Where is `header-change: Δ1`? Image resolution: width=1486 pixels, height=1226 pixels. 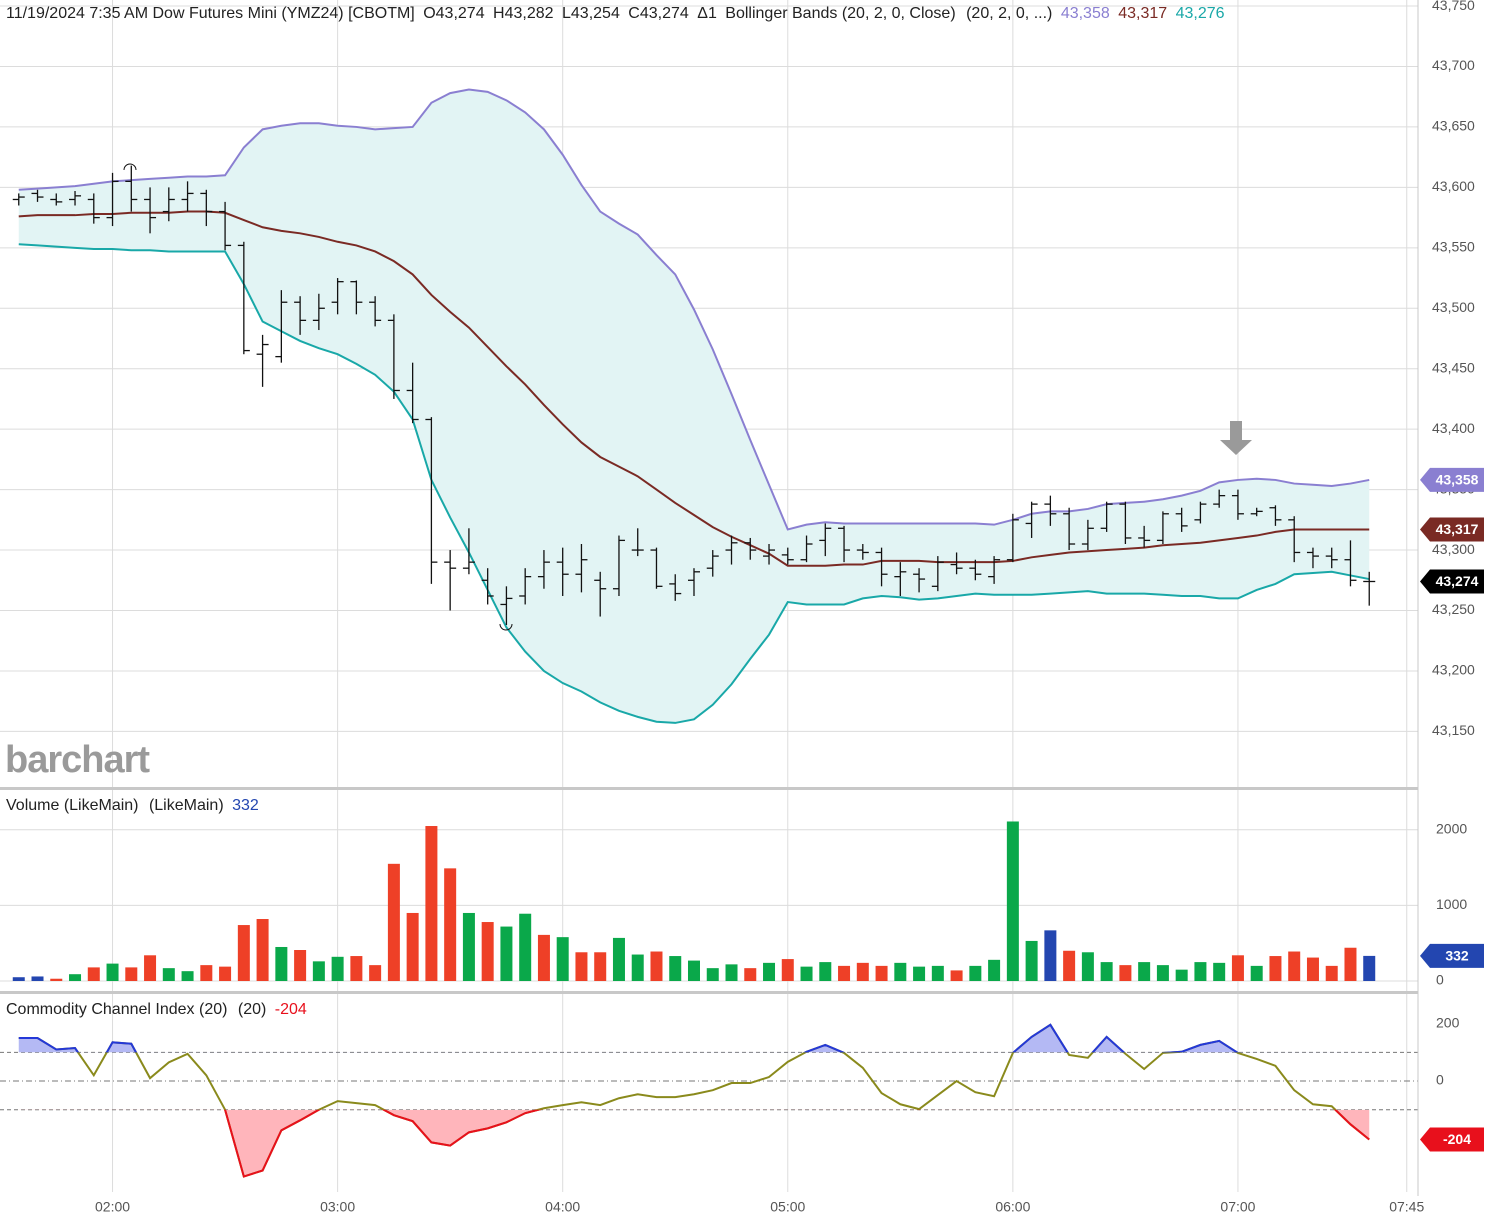
header-change: Δ1 is located at coordinates (707, 13).